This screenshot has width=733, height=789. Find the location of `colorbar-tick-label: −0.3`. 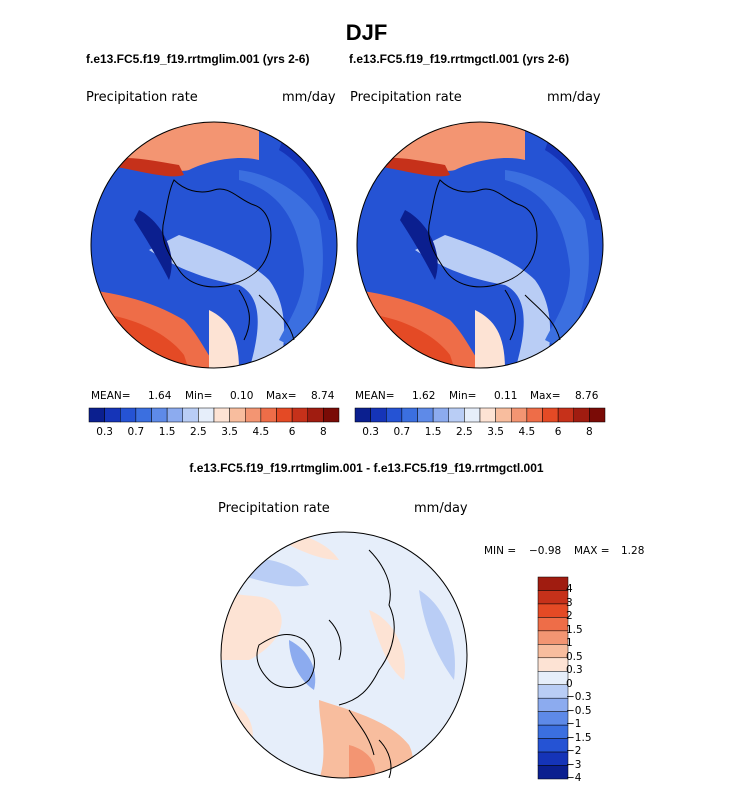

colorbar-tick-label: −0.3 is located at coordinates (579, 697).